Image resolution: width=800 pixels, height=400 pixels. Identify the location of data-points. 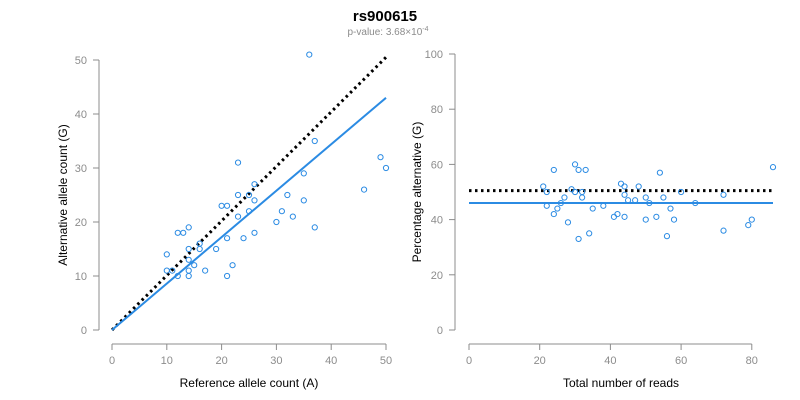
(658, 202).